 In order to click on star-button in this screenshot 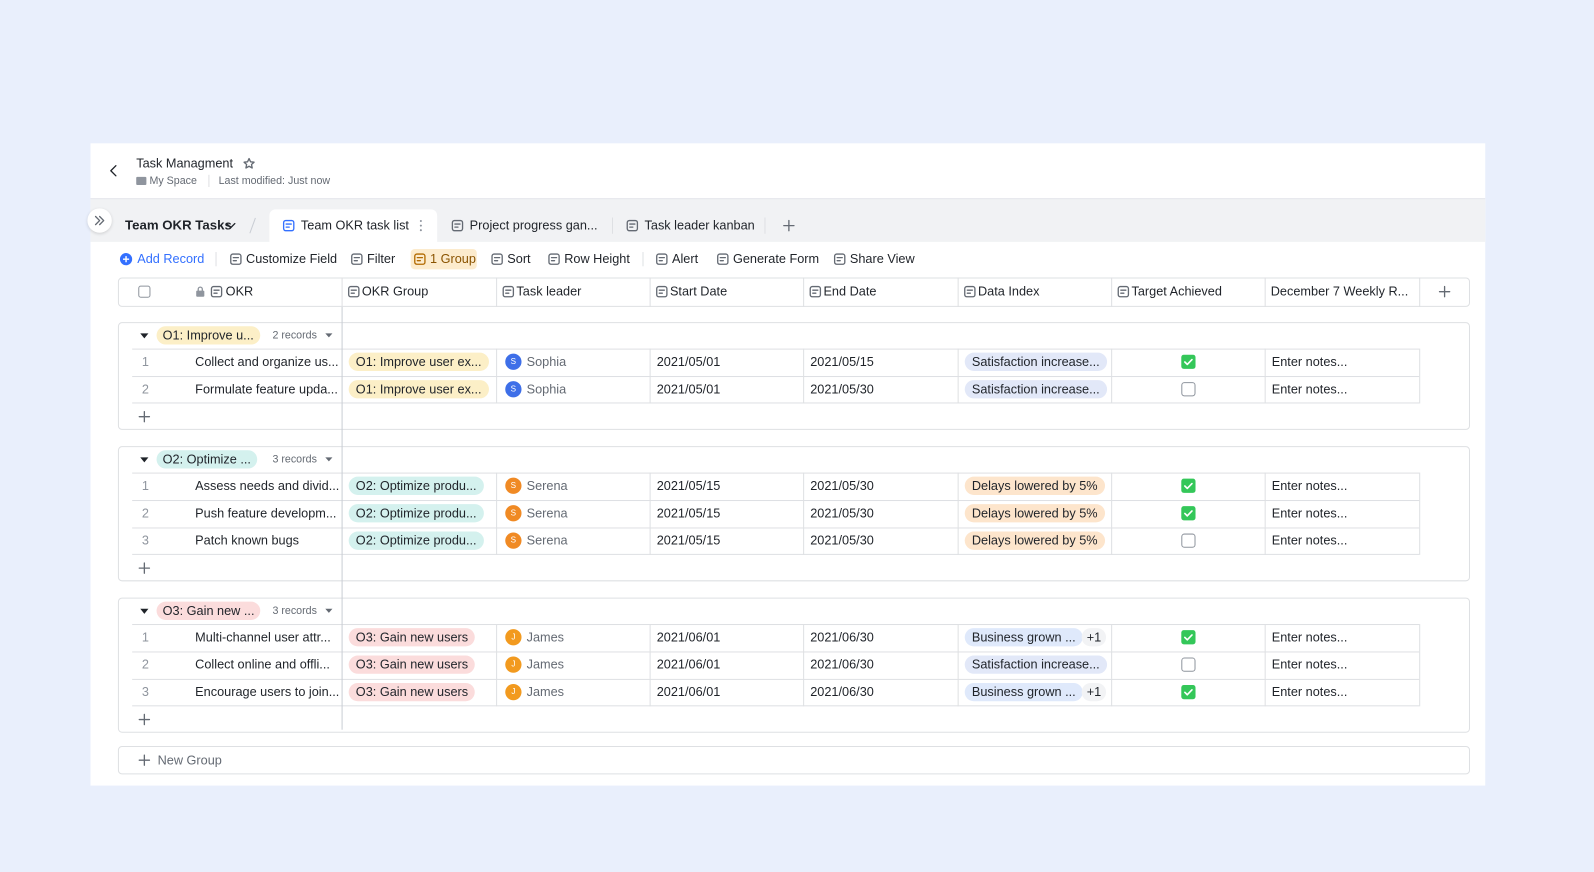, I will do `click(249, 163)`.